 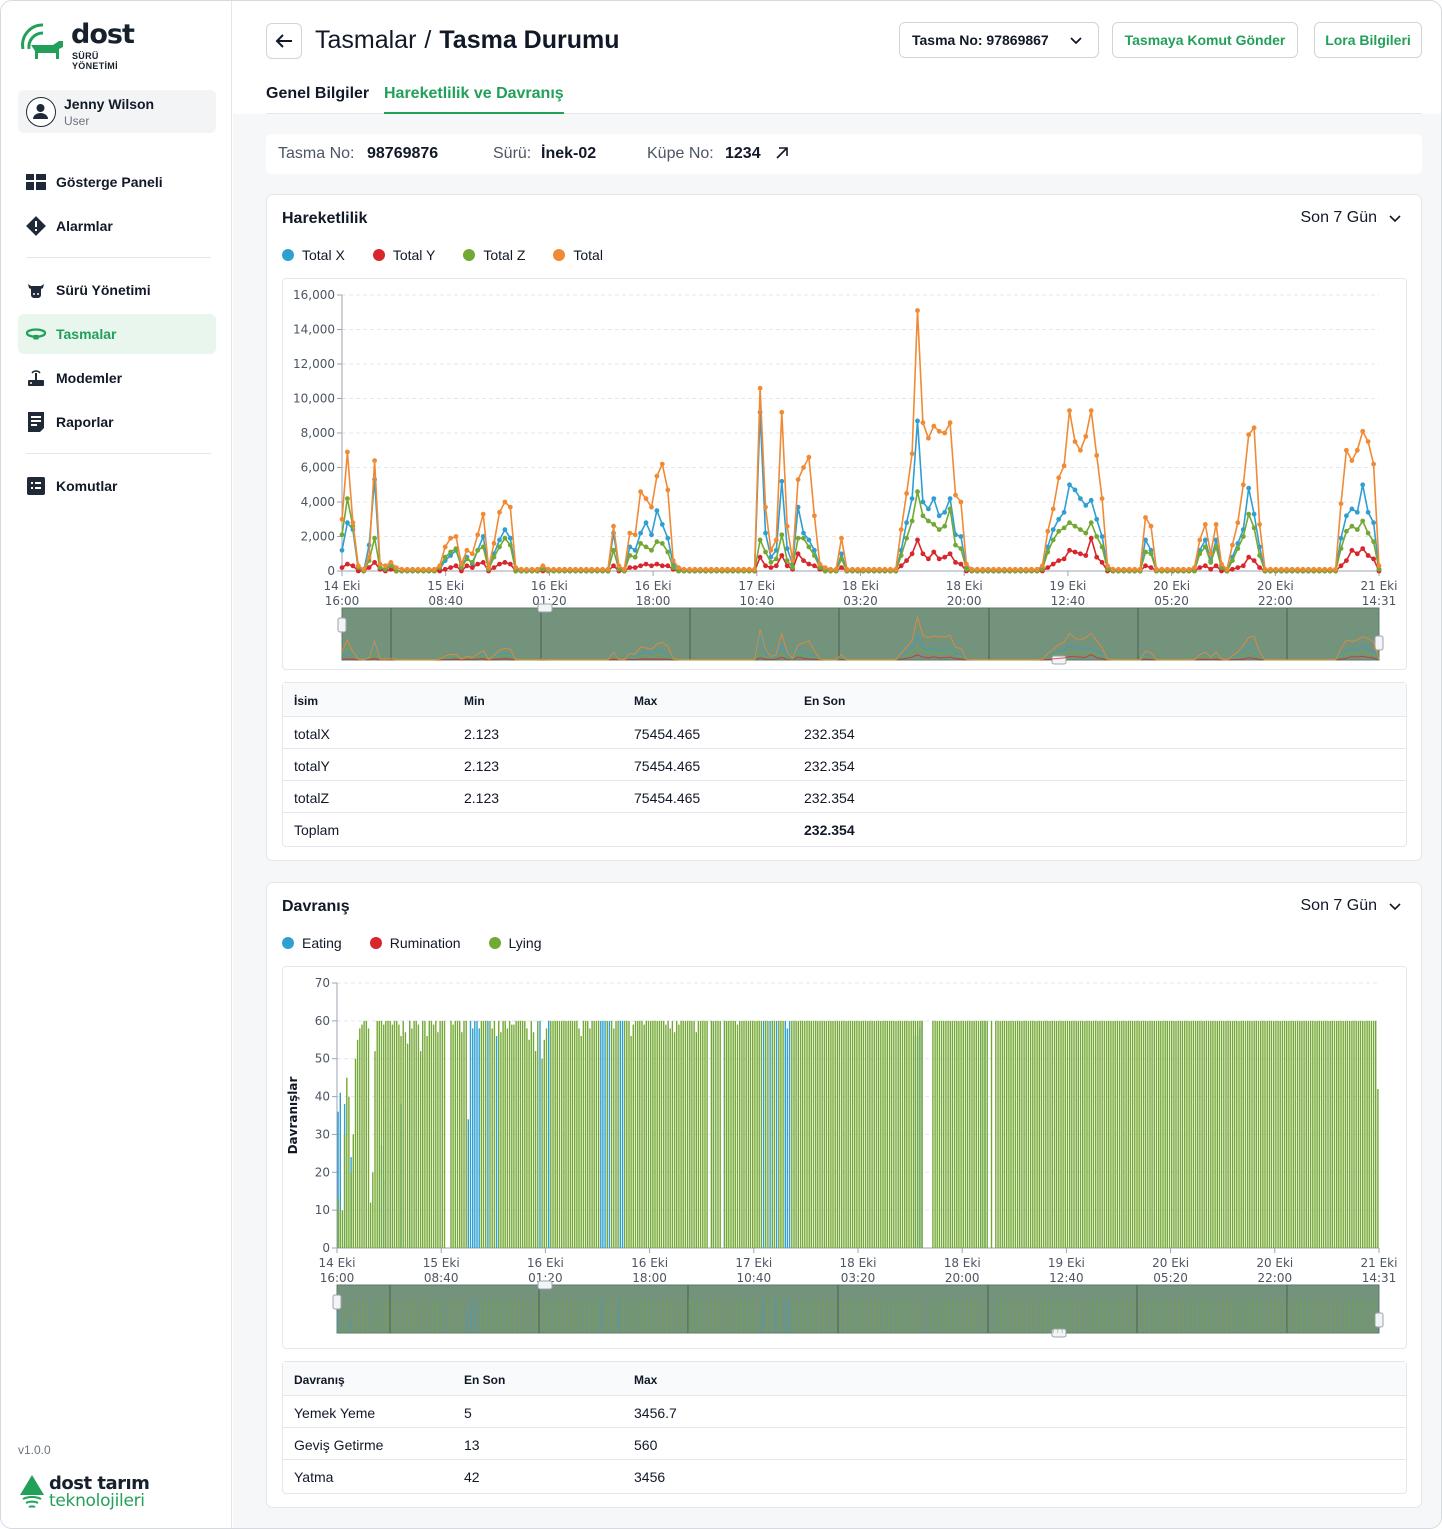 I want to click on legend-item: Total, so click(x=578, y=255).